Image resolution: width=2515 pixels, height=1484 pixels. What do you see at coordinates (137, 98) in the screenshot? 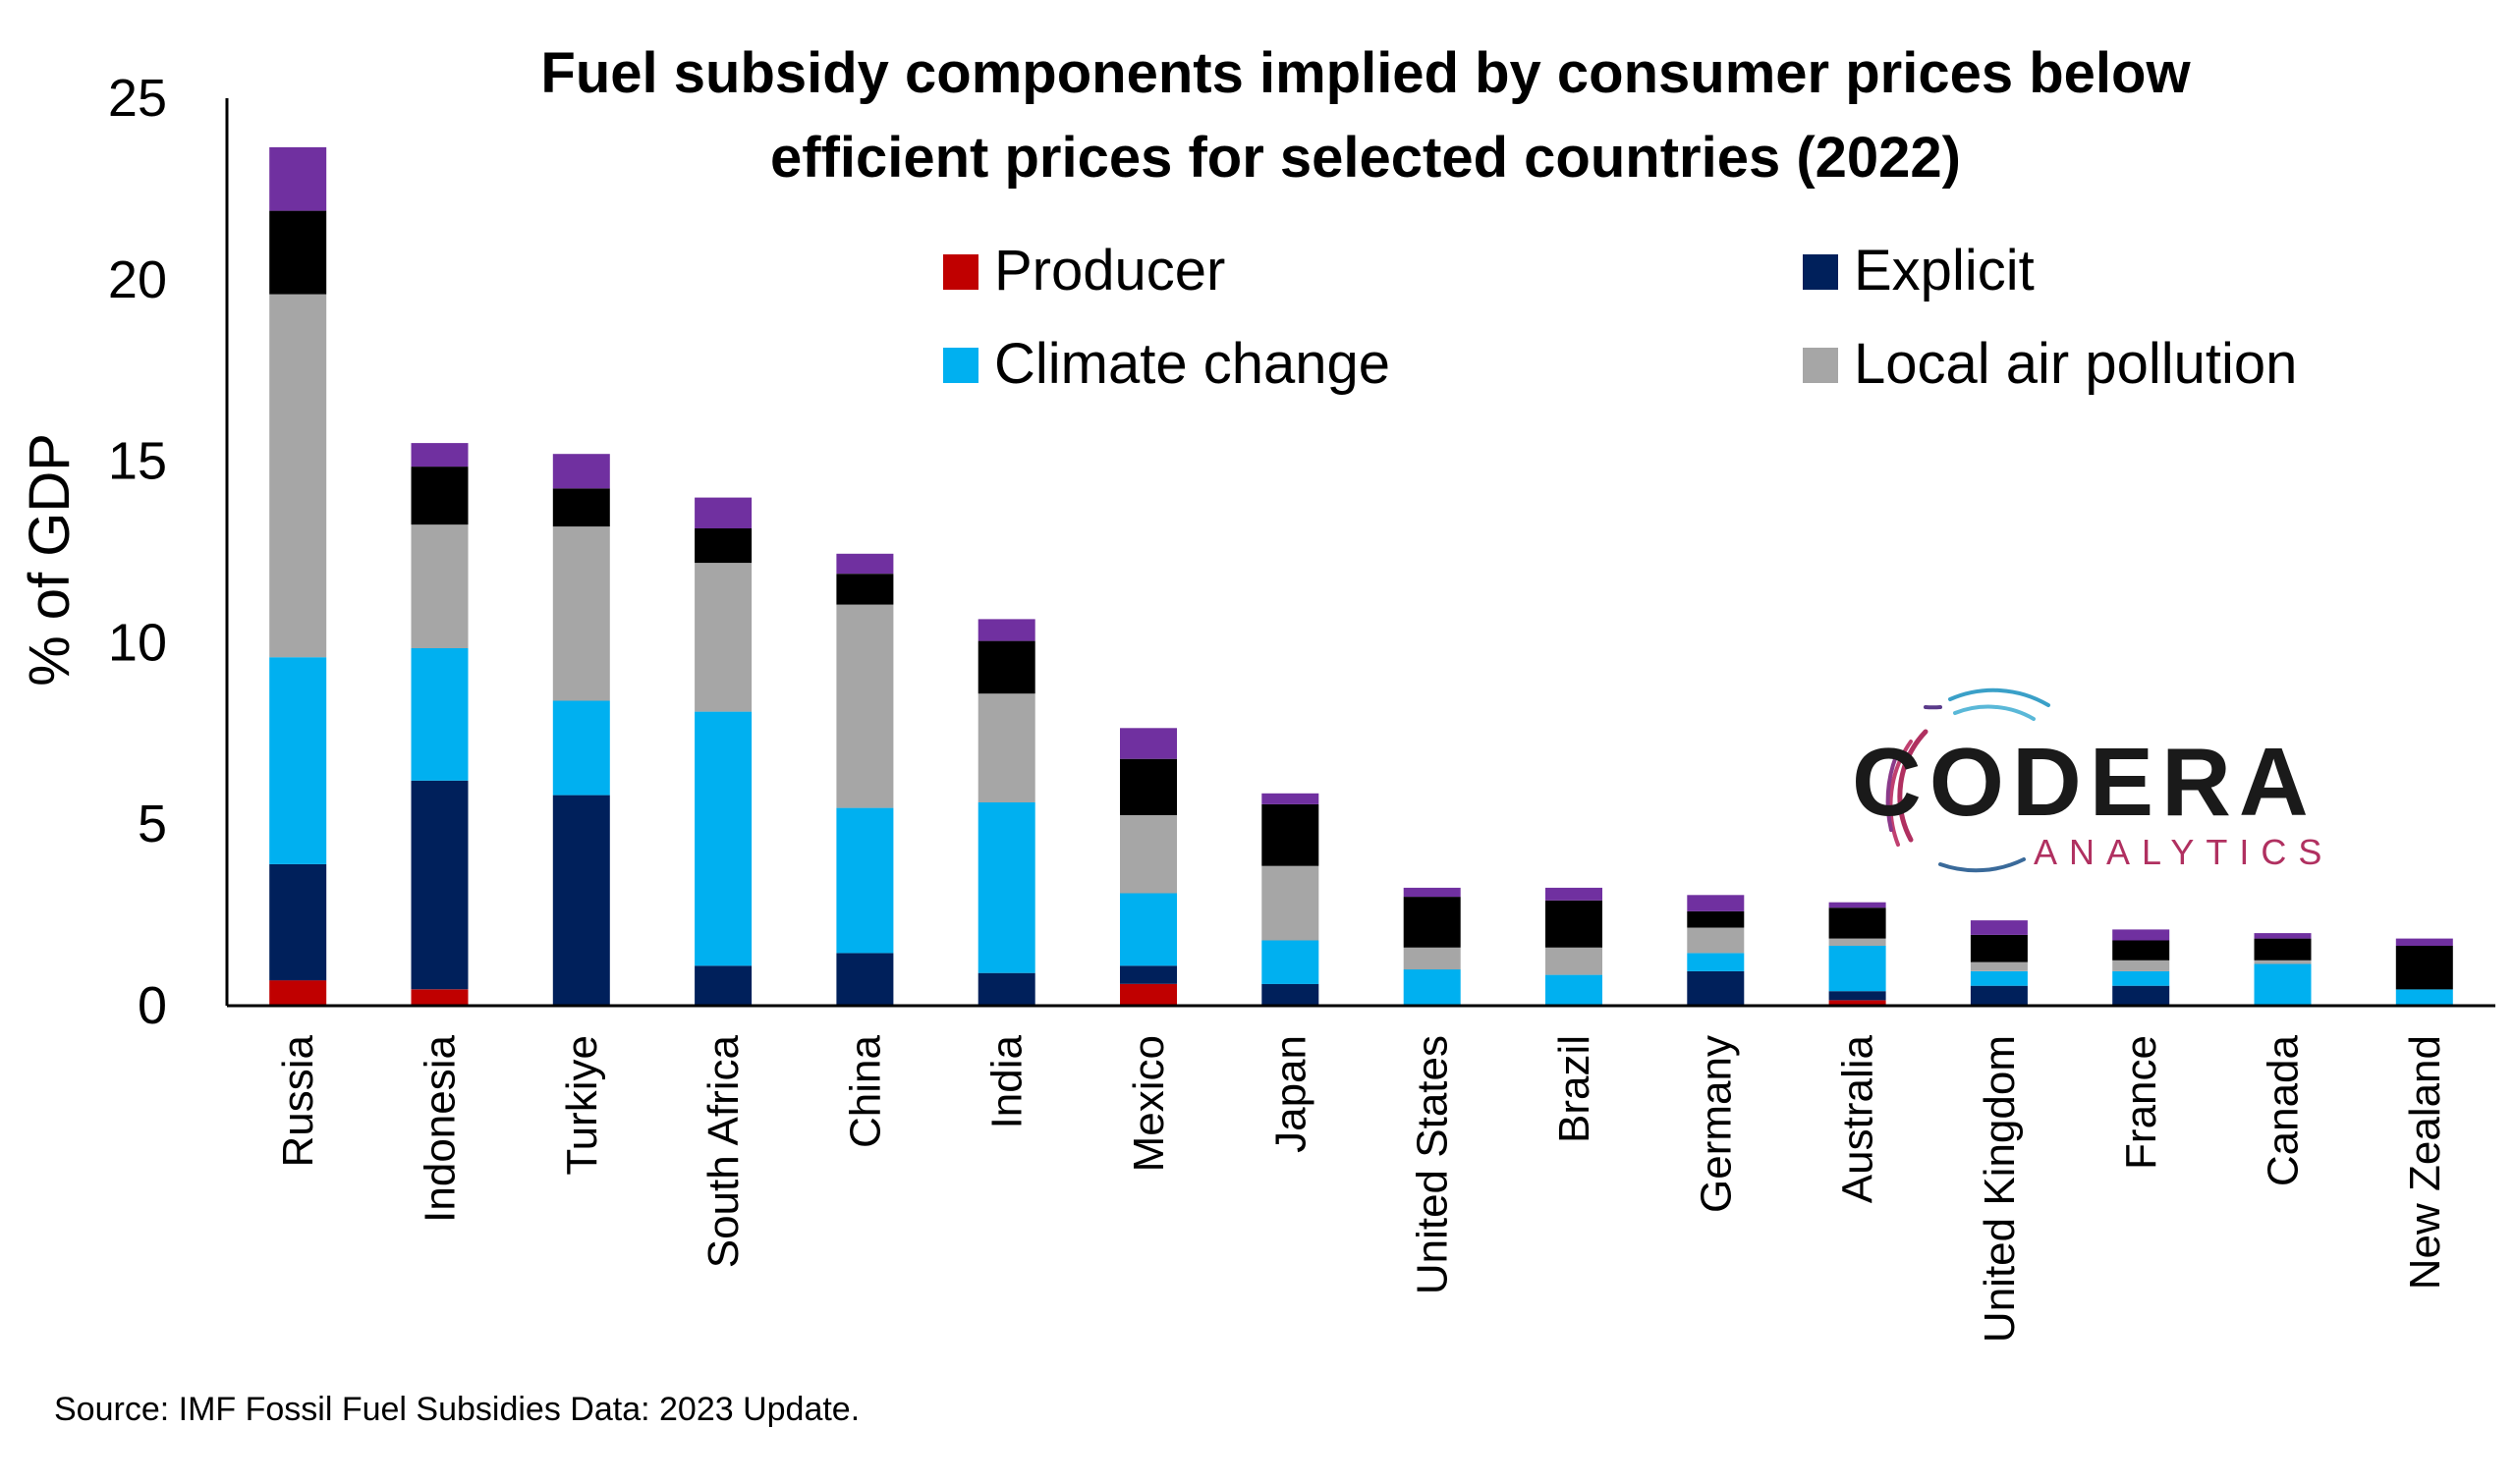
I see `y-tick-label: 25` at bounding box center [137, 98].